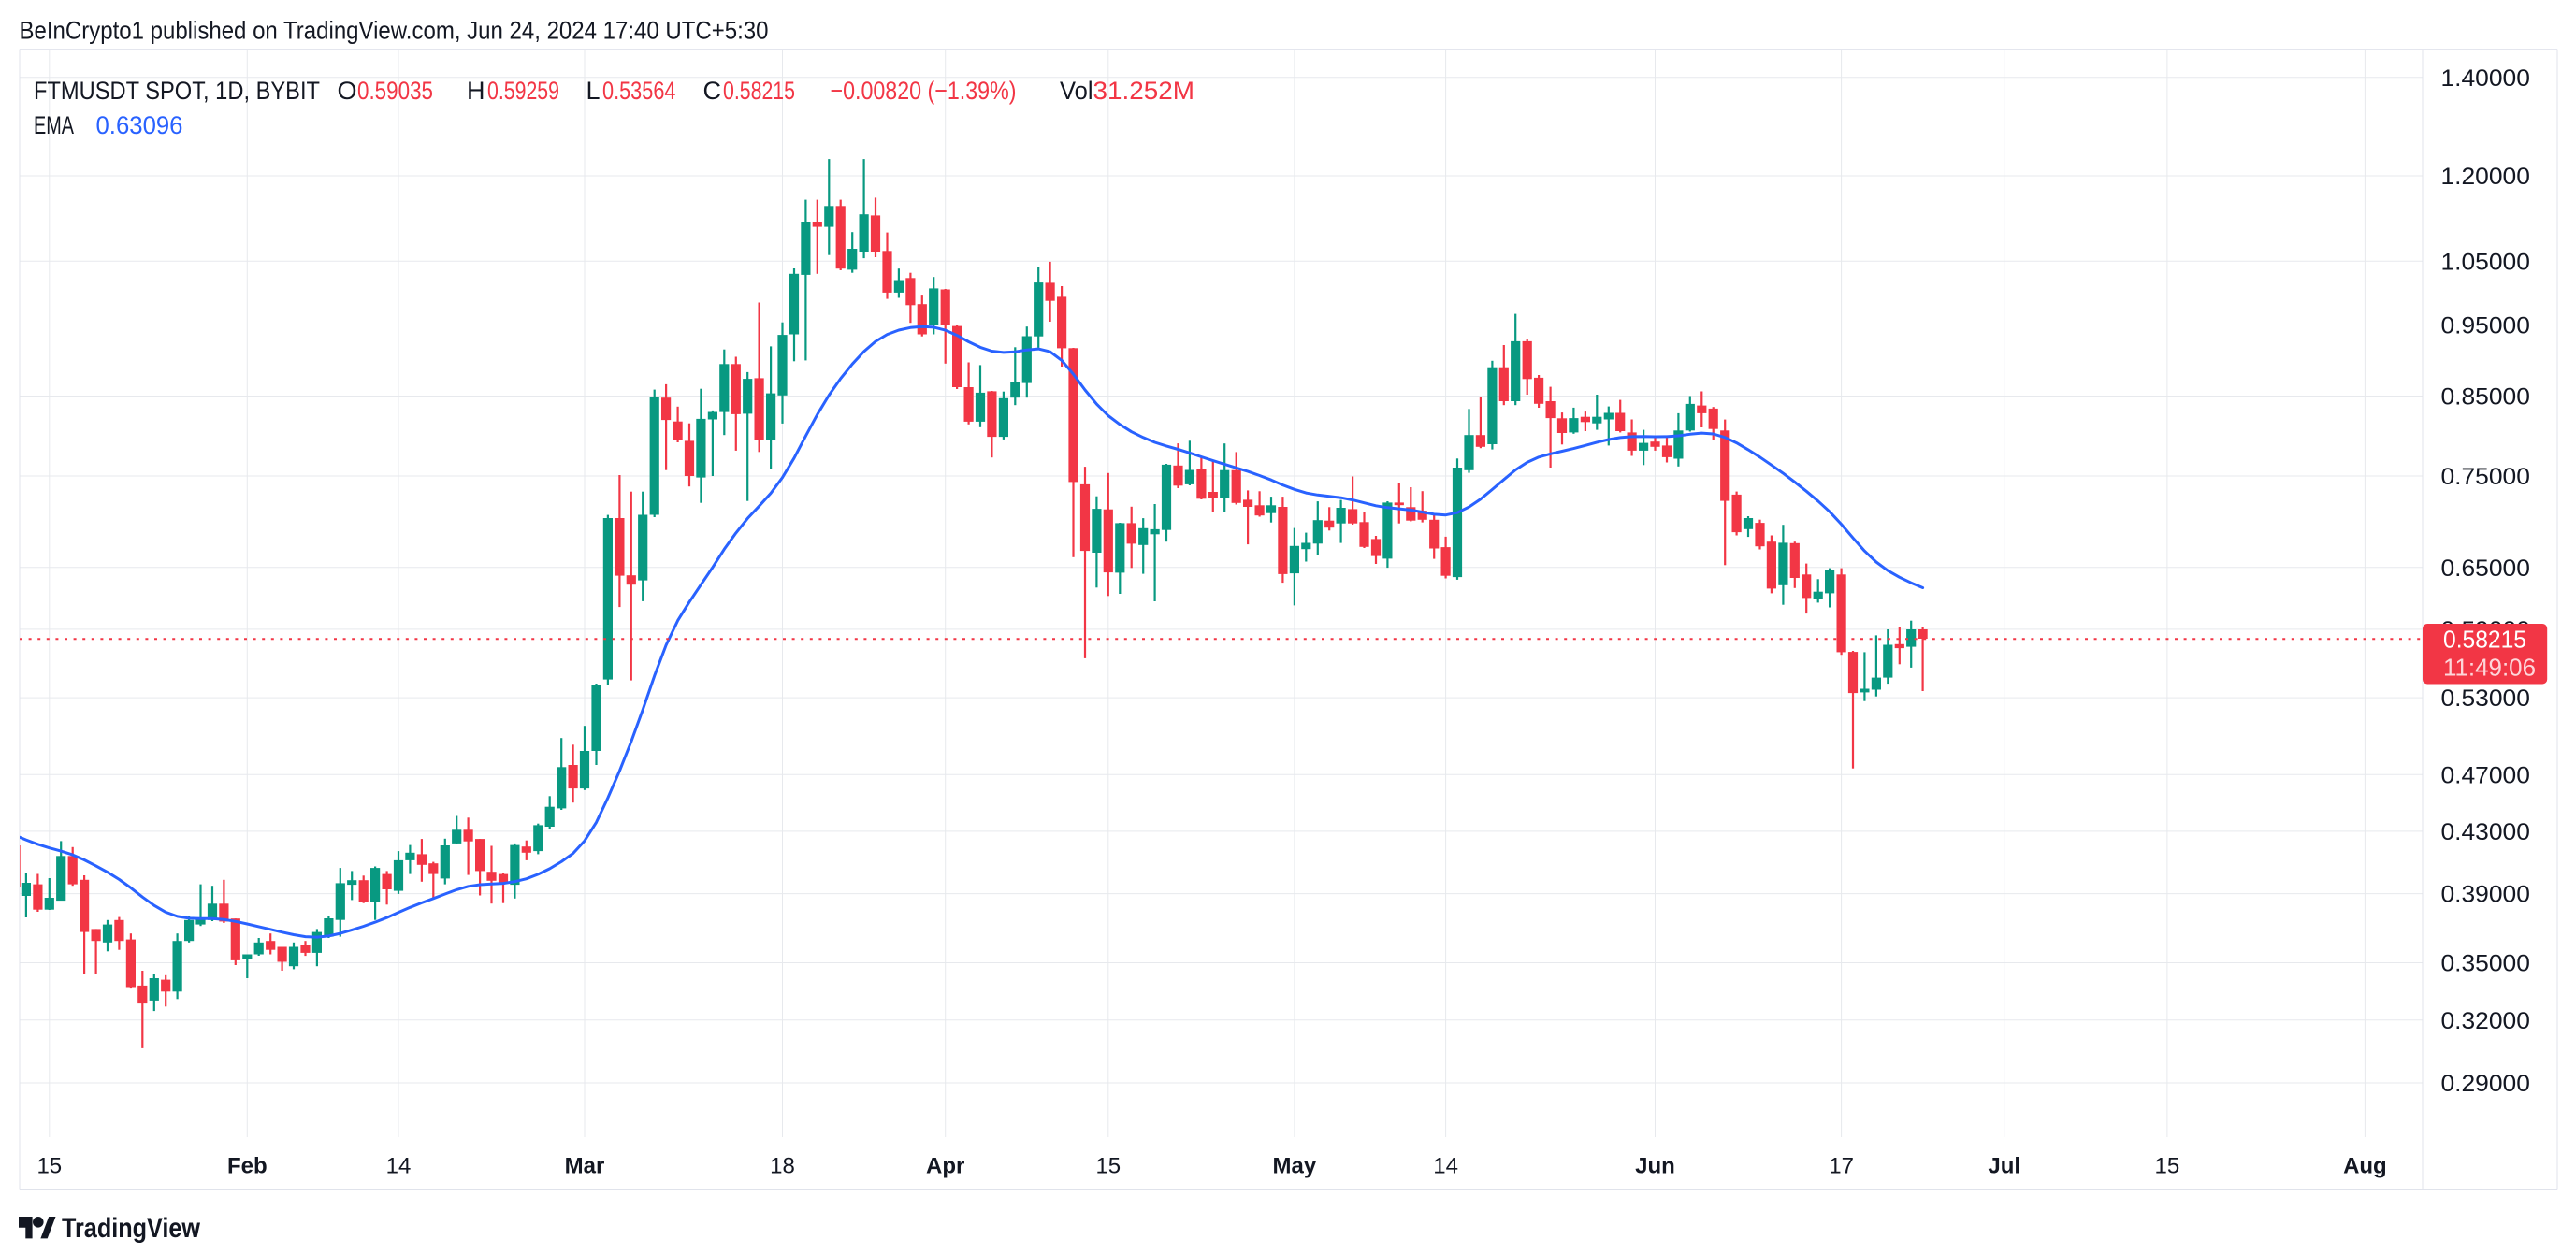 The width and height of the screenshot is (2576, 1255). Describe the element at coordinates (2485, 177) in the screenshot. I see `svg-text: 1.20000` at that location.